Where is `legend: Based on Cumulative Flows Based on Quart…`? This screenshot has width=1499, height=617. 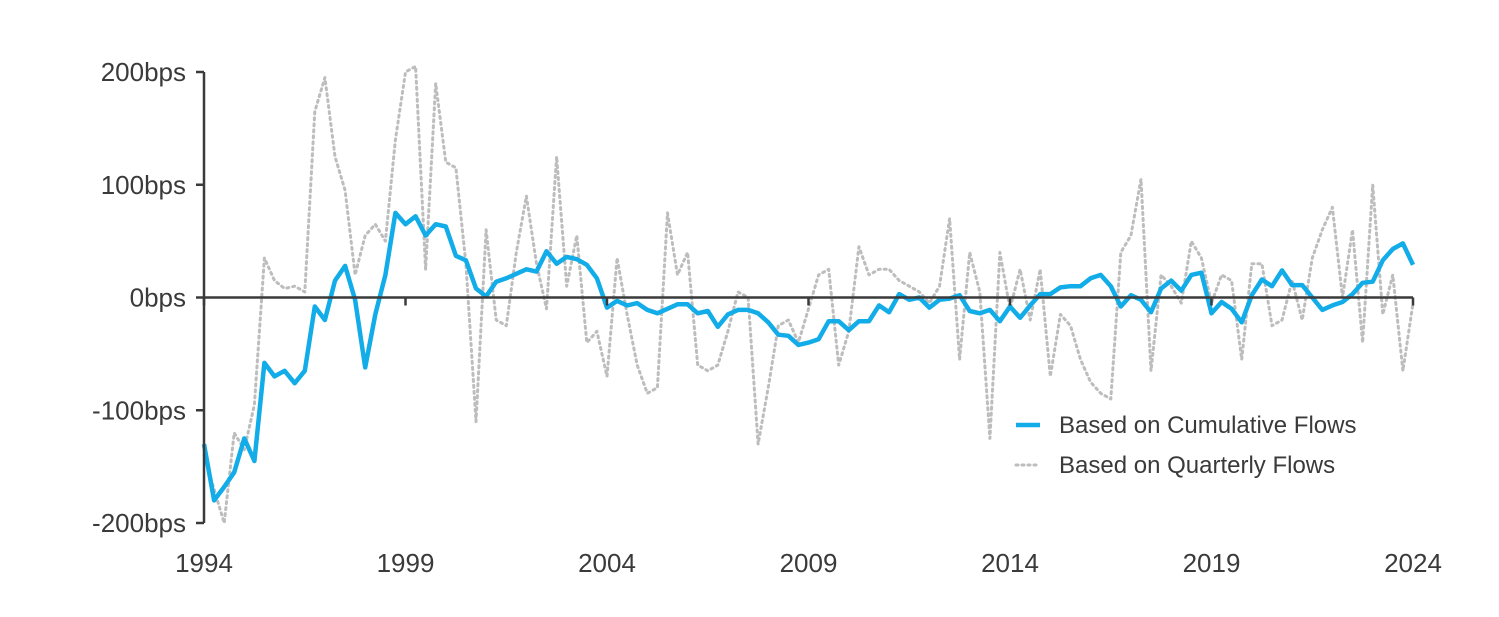
legend: Based on Cumulative Flows Based on Quart… is located at coordinates (1185, 445).